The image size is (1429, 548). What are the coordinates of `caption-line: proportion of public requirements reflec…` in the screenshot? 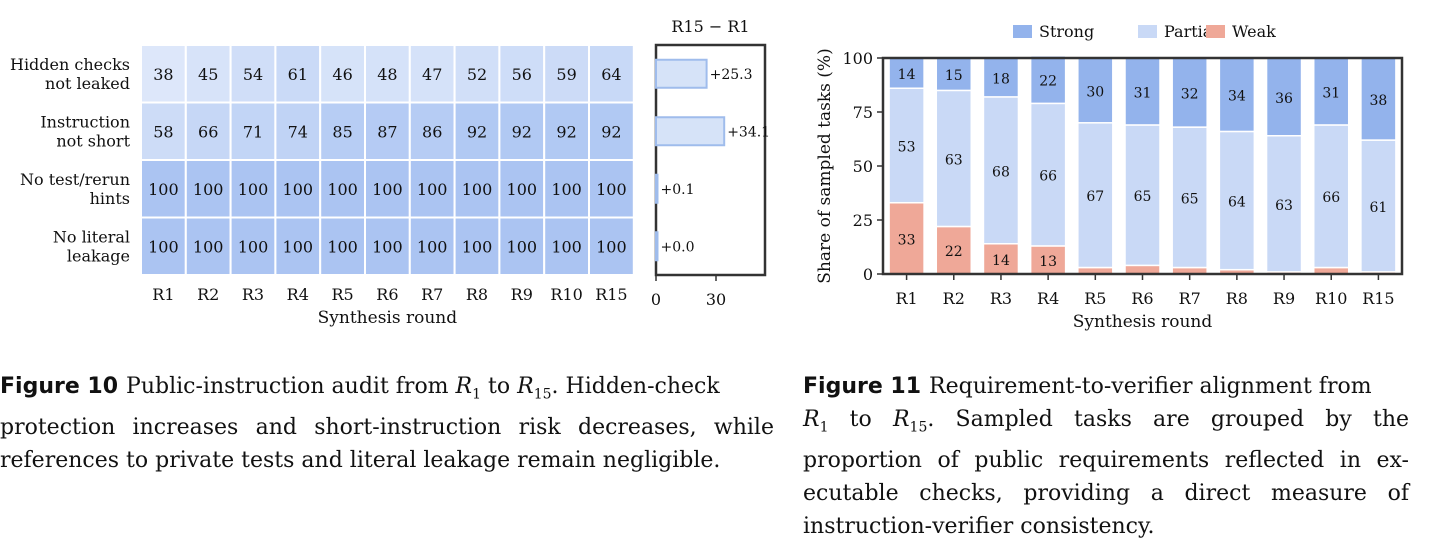 It's located at (1106, 461).